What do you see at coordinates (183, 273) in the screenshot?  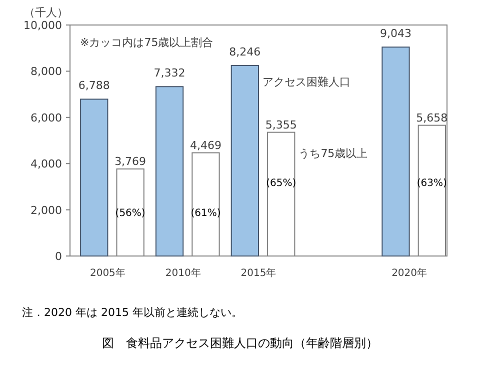 I see `x-tick-label: 2010年` at bounding box center [183, 273].